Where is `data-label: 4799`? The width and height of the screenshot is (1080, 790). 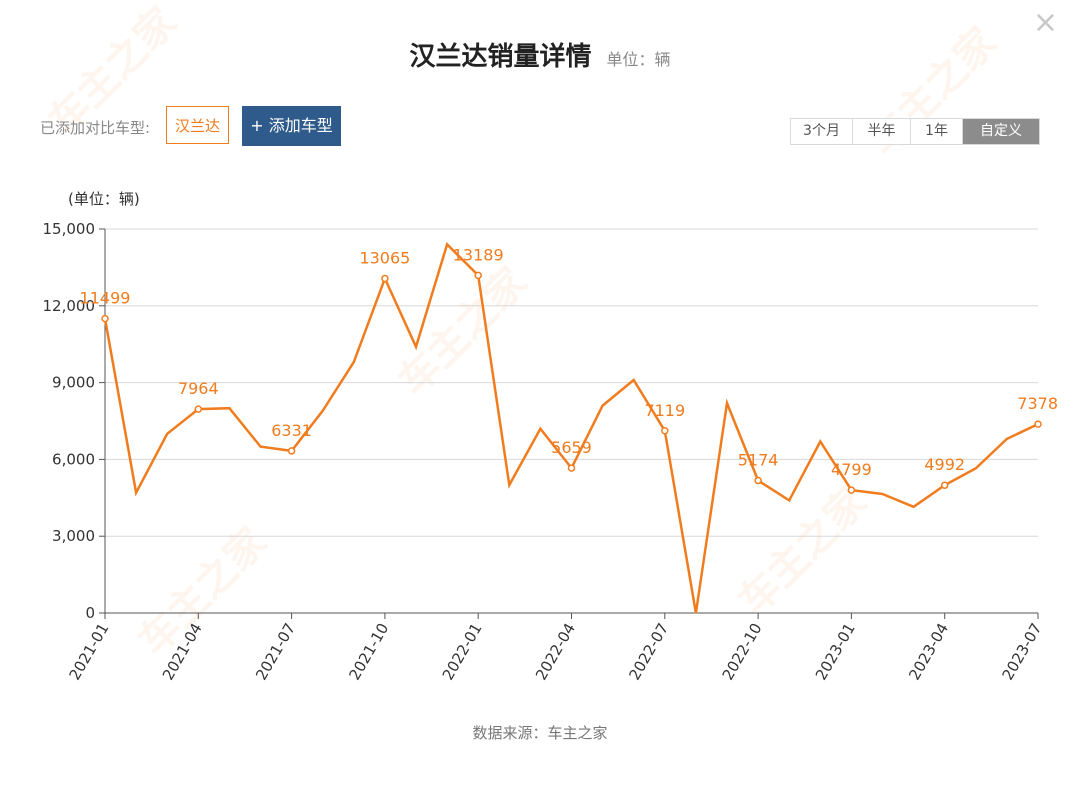 data-label: 4799 is located at coordinates (851, 469).